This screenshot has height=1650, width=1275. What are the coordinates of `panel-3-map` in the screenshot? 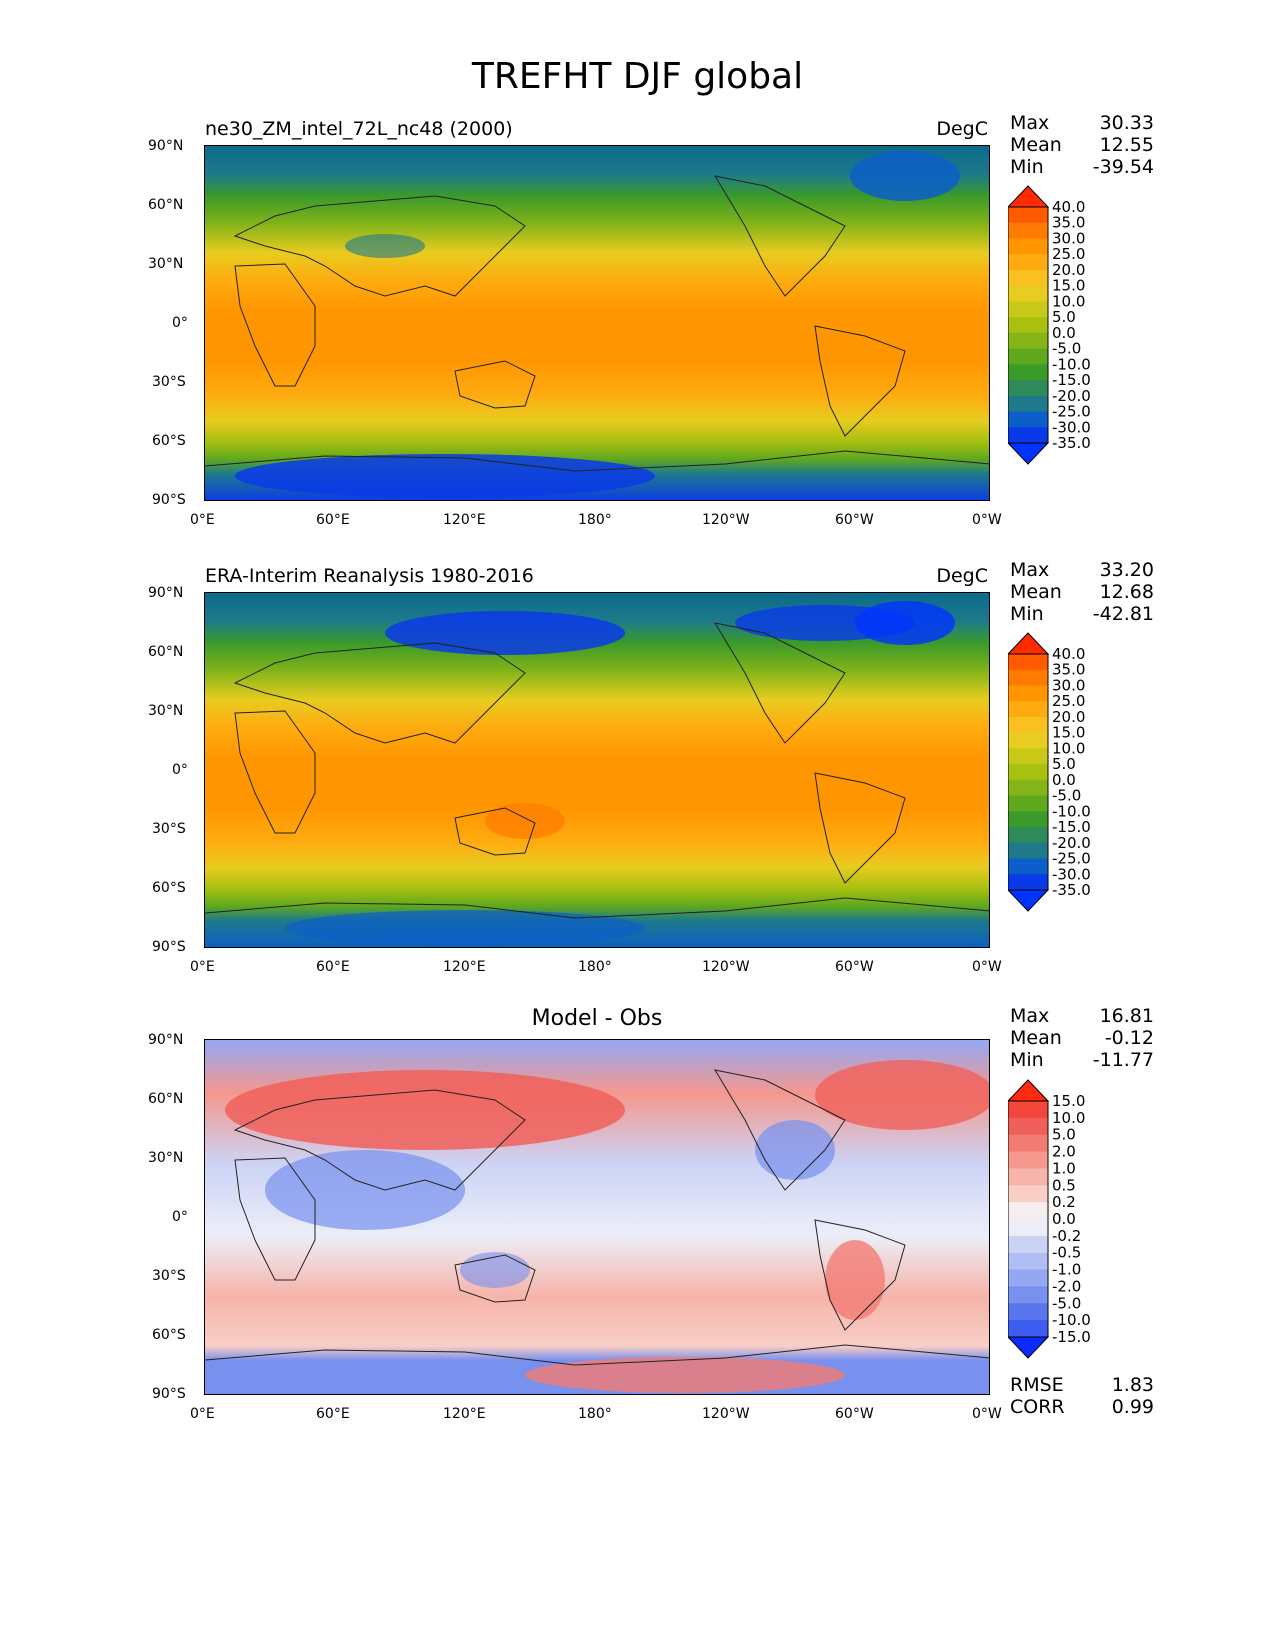 It's located at (597, 1217).